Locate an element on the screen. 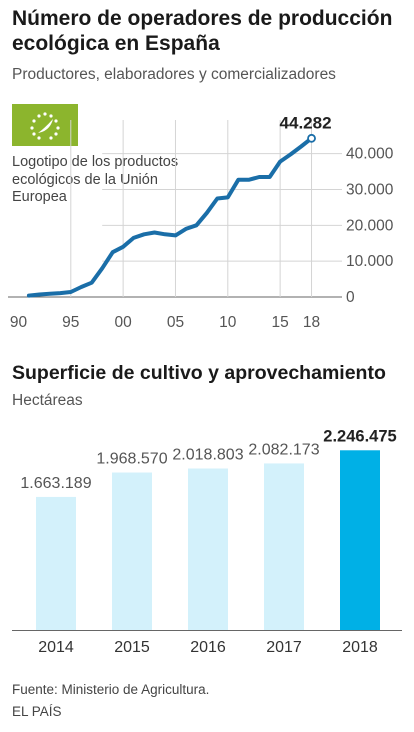 The image size is (414, 732). bar-value-label: 2.246.475 is located at coordinates (359, 436).